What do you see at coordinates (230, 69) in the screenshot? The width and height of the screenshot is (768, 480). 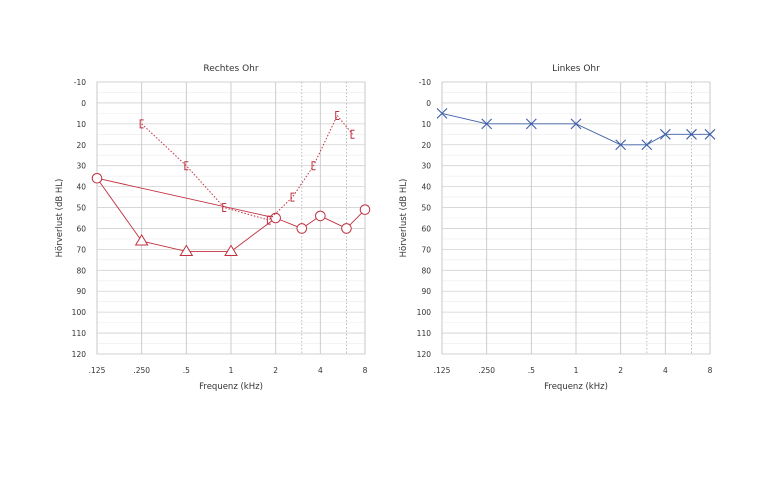 I see `chart-title: Rechtes Ohr` at bounding box center [230, 69].